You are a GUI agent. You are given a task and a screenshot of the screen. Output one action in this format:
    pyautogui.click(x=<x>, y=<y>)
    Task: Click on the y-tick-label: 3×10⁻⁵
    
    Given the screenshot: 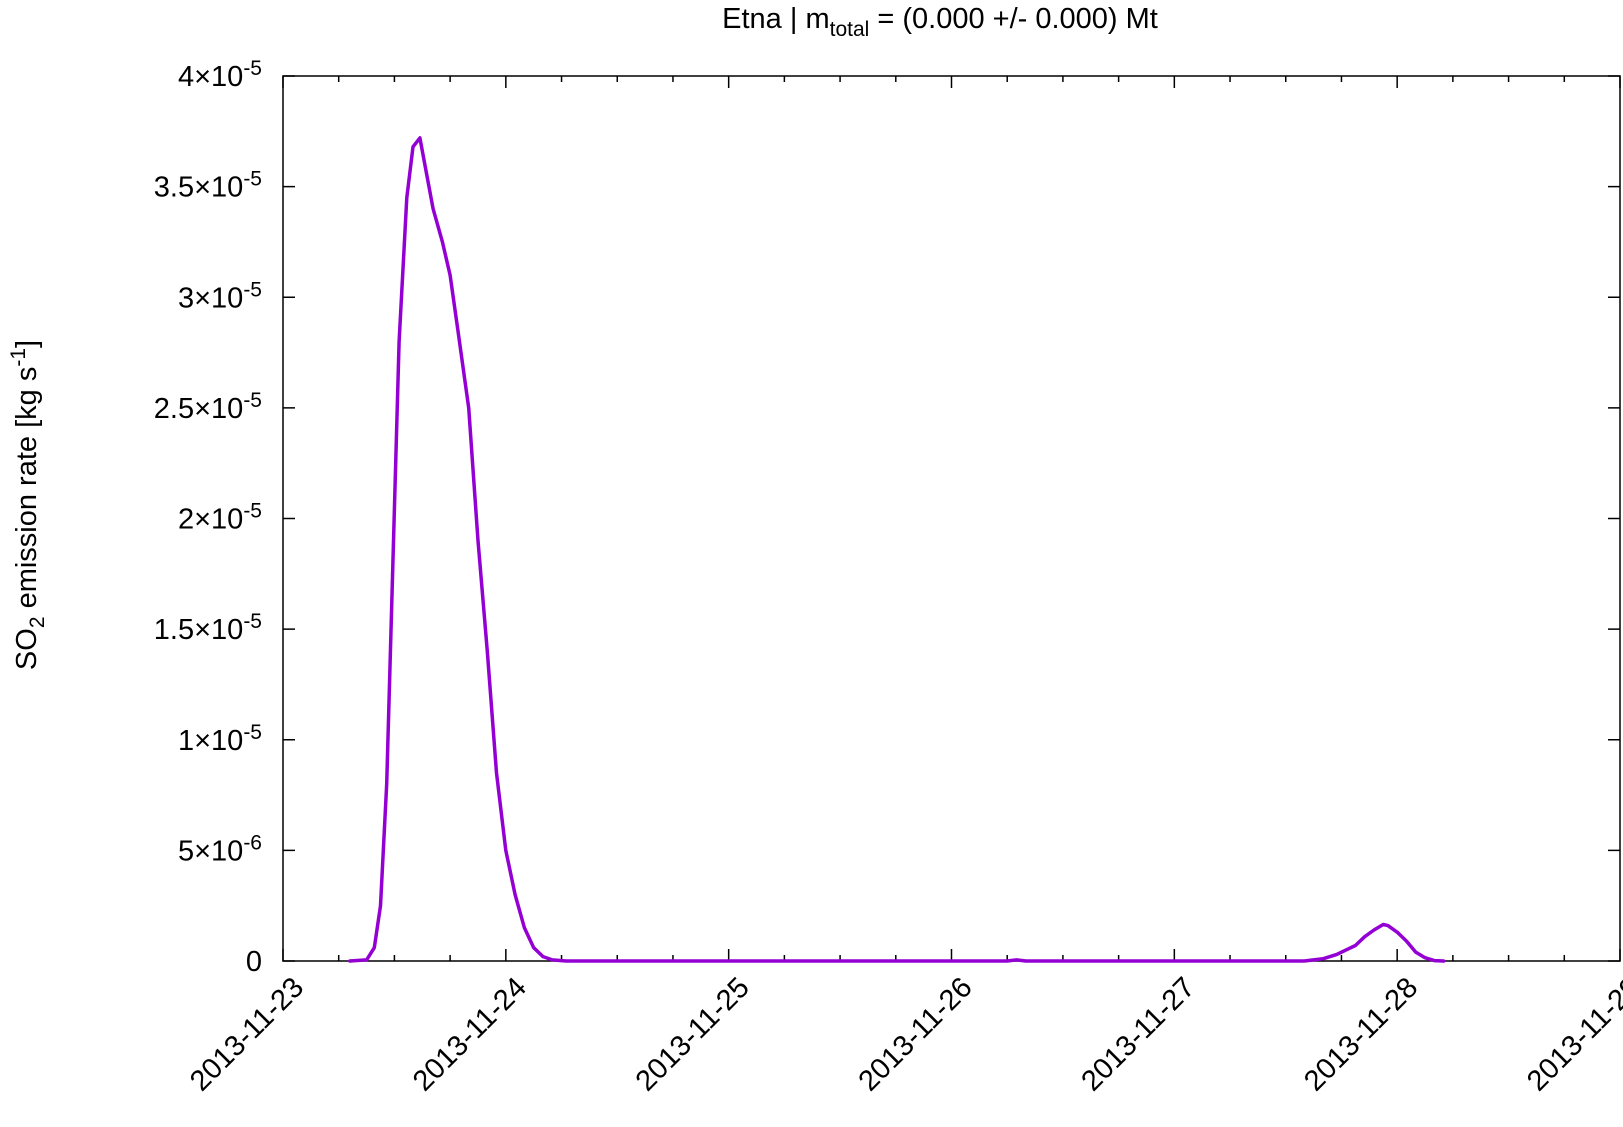 What is the action you would take?
    pyautogui.click(x=220, y=296)
    